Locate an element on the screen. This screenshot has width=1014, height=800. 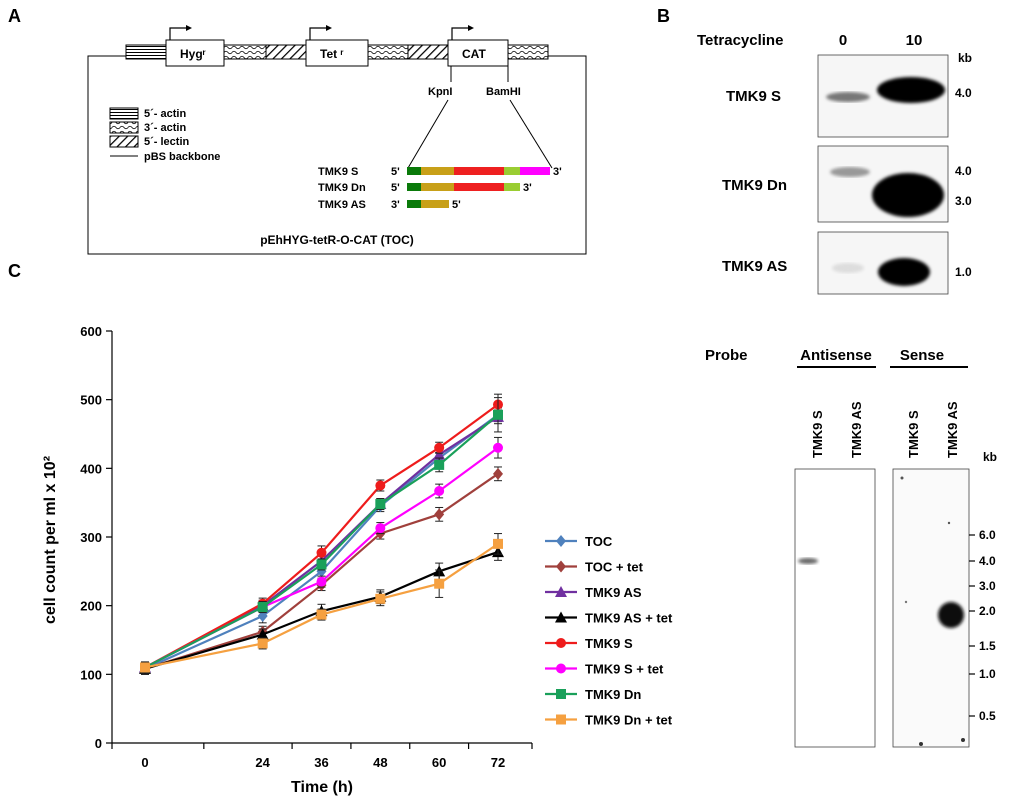
tetracycline-label: Tetracycline is located at coordinates (740, 40).